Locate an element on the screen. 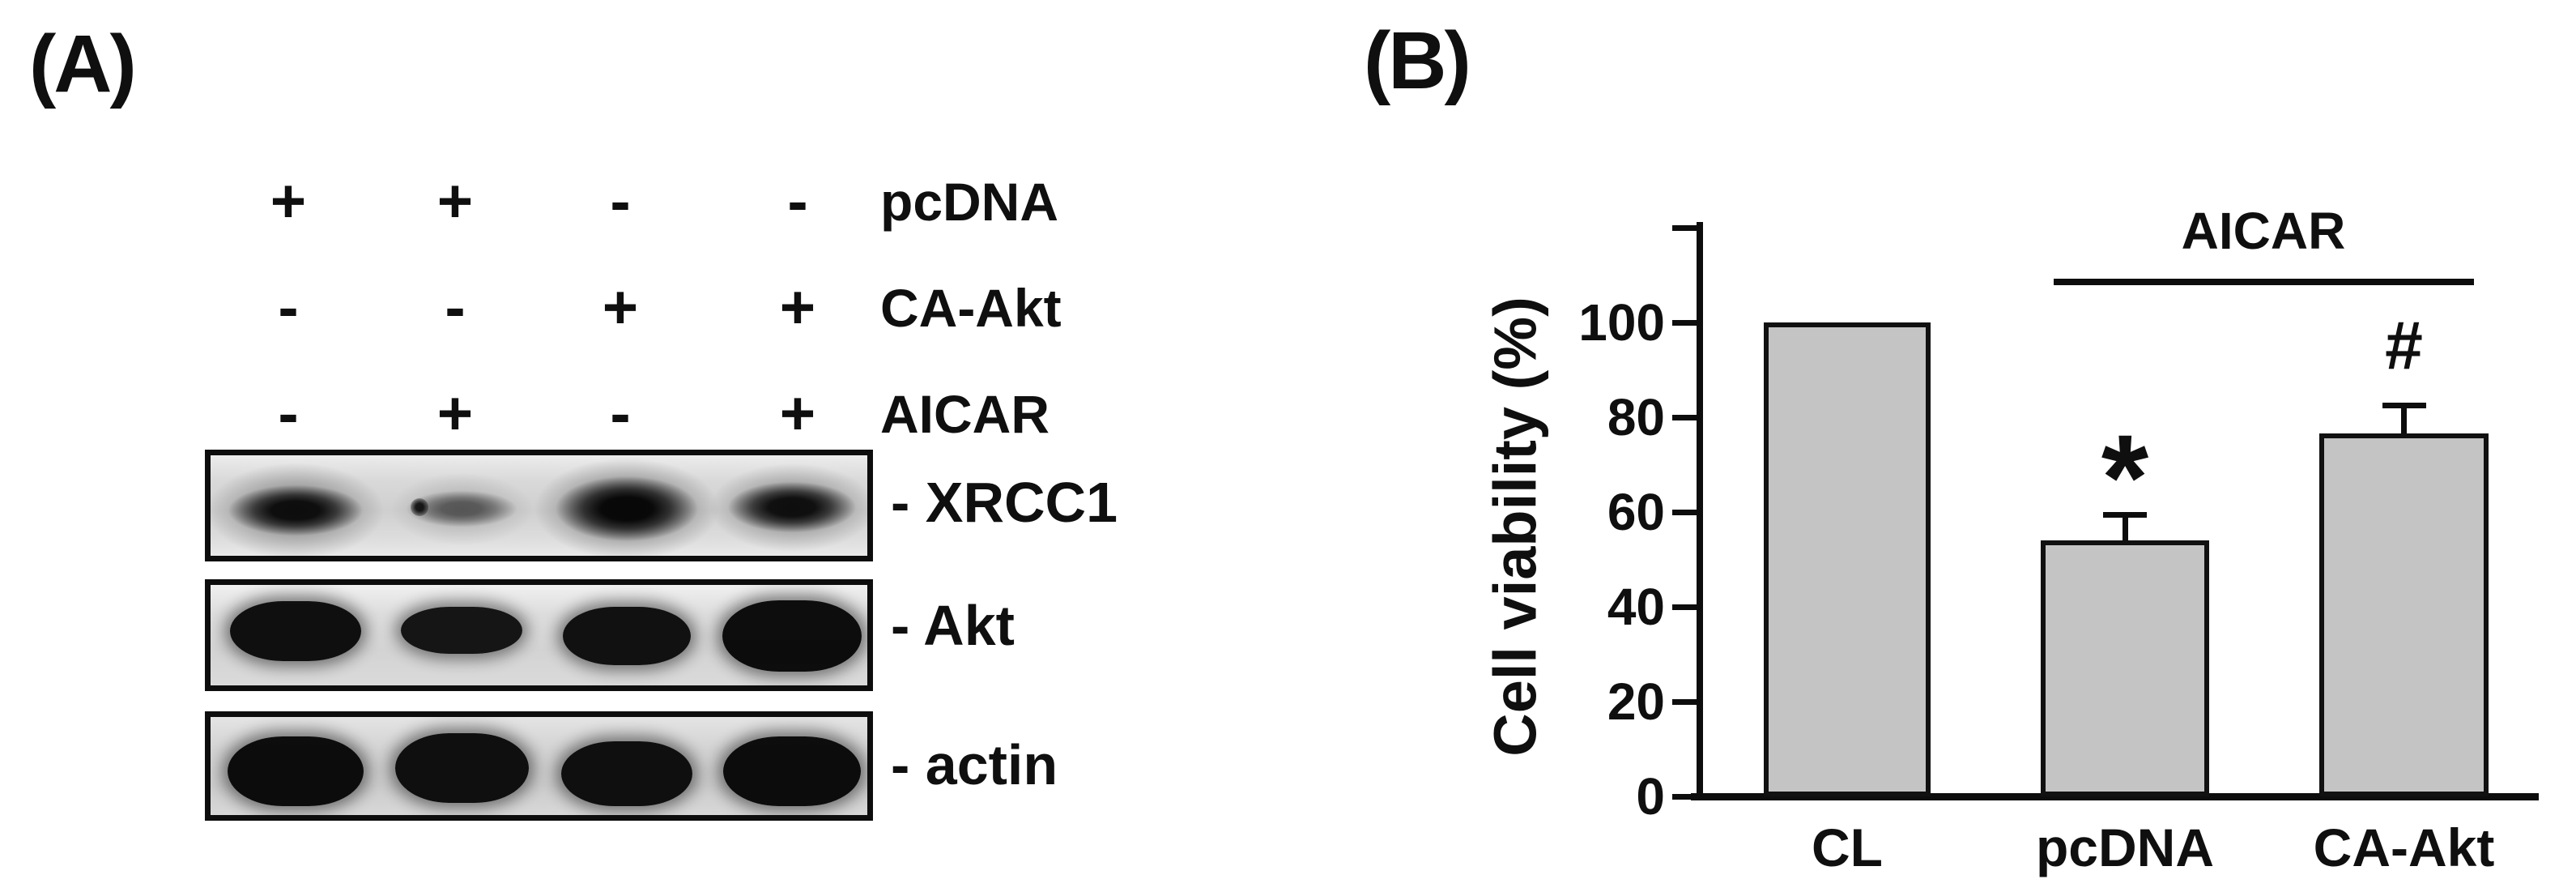  condition-sign-pcdna-lane4: - is located at coordinates (797, 201).